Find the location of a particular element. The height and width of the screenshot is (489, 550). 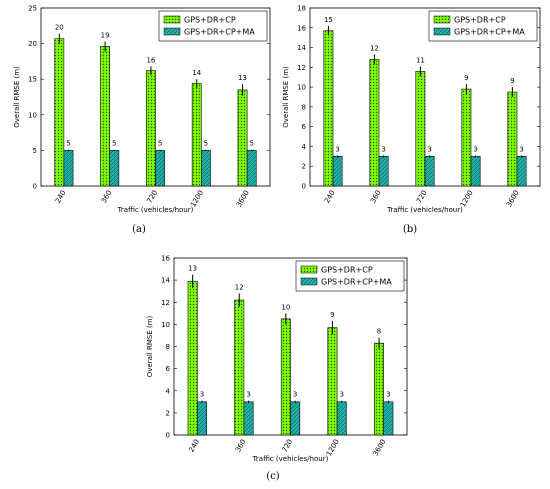

data-label: 10 is located at coordinates (285, 307).